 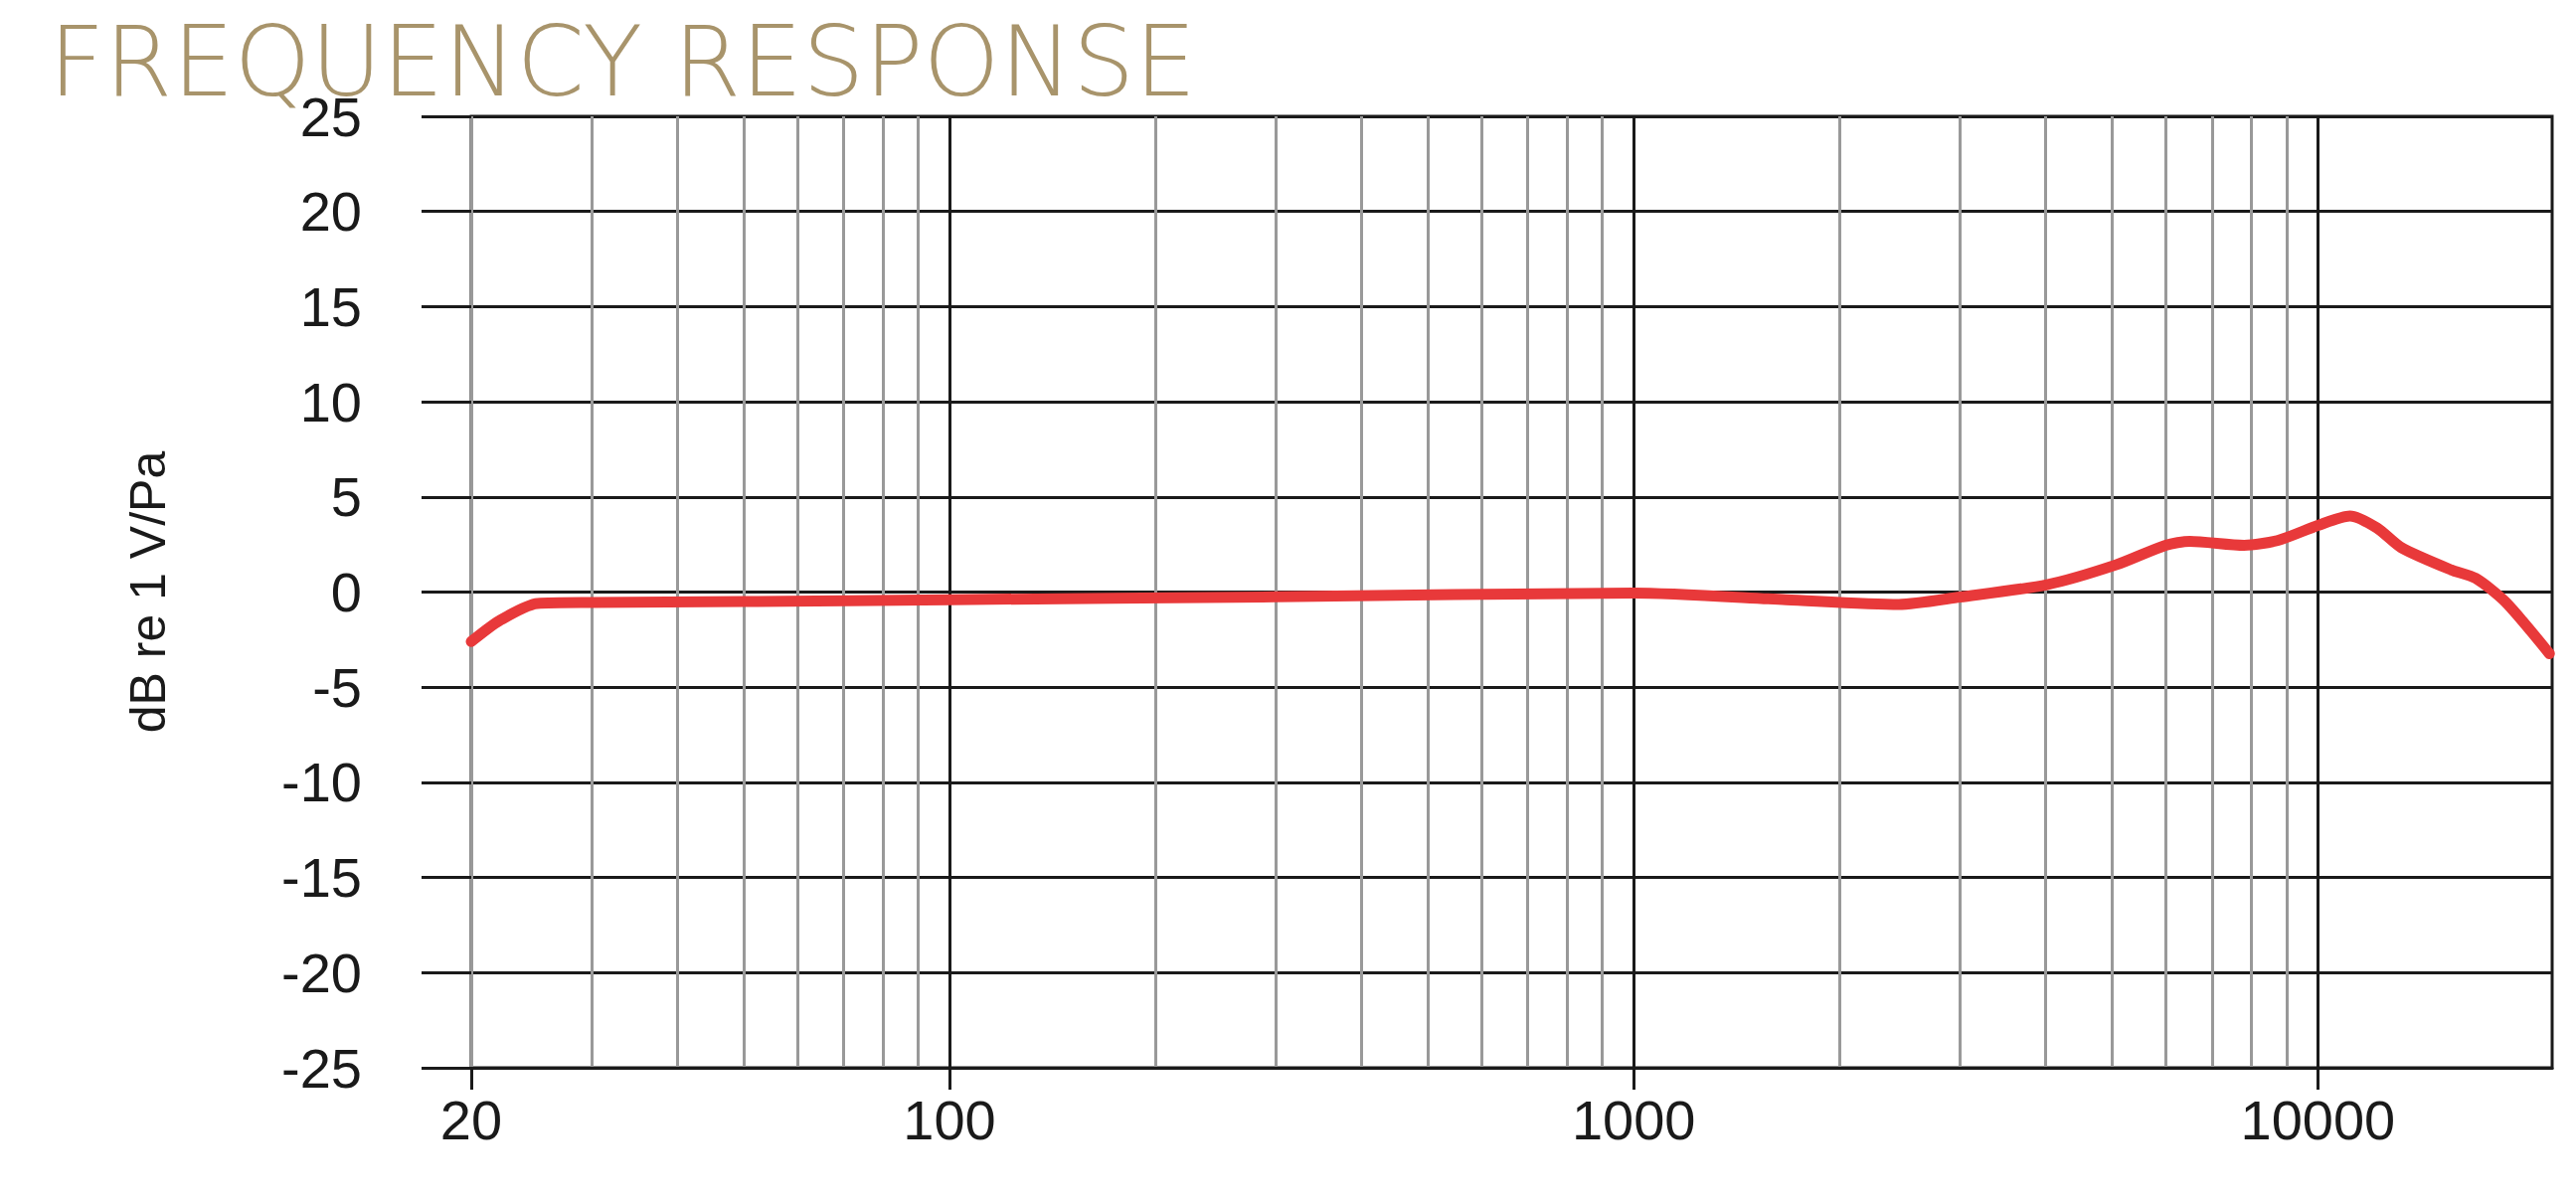 I want to click on y-tick-label: 5, so click(x=346, y=497).